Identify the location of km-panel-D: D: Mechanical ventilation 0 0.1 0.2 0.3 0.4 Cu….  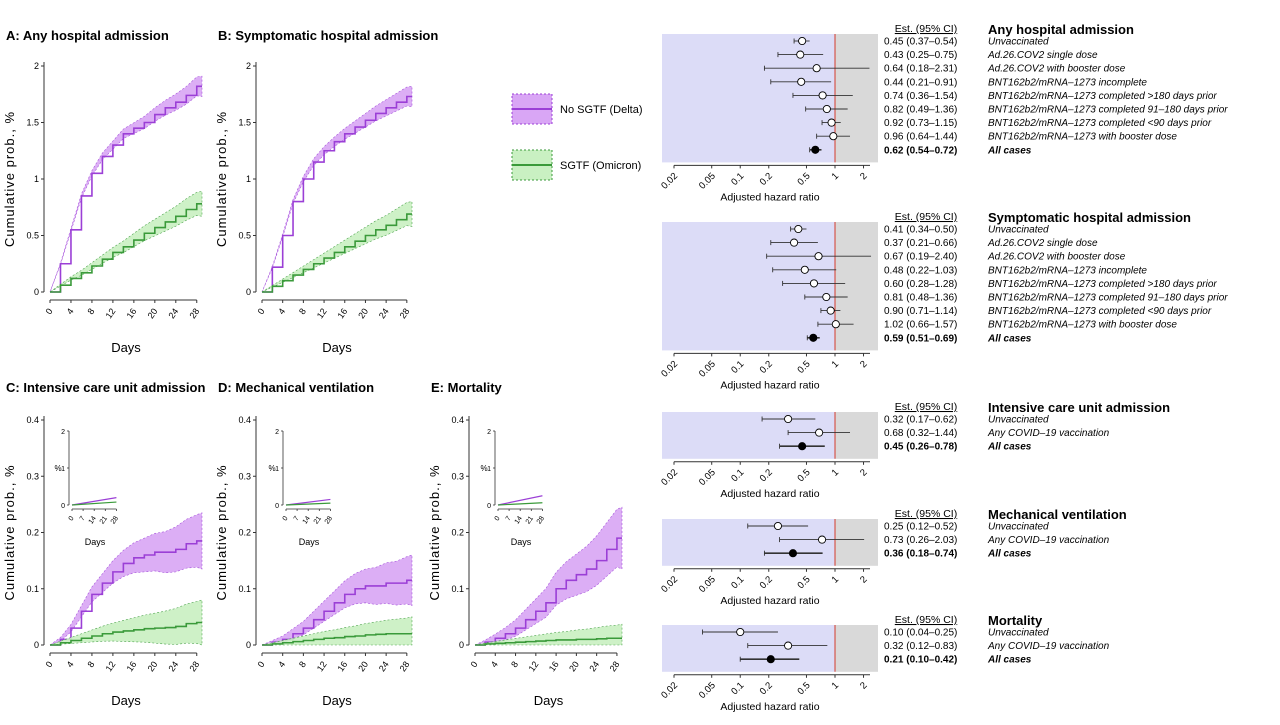
(313, 544).